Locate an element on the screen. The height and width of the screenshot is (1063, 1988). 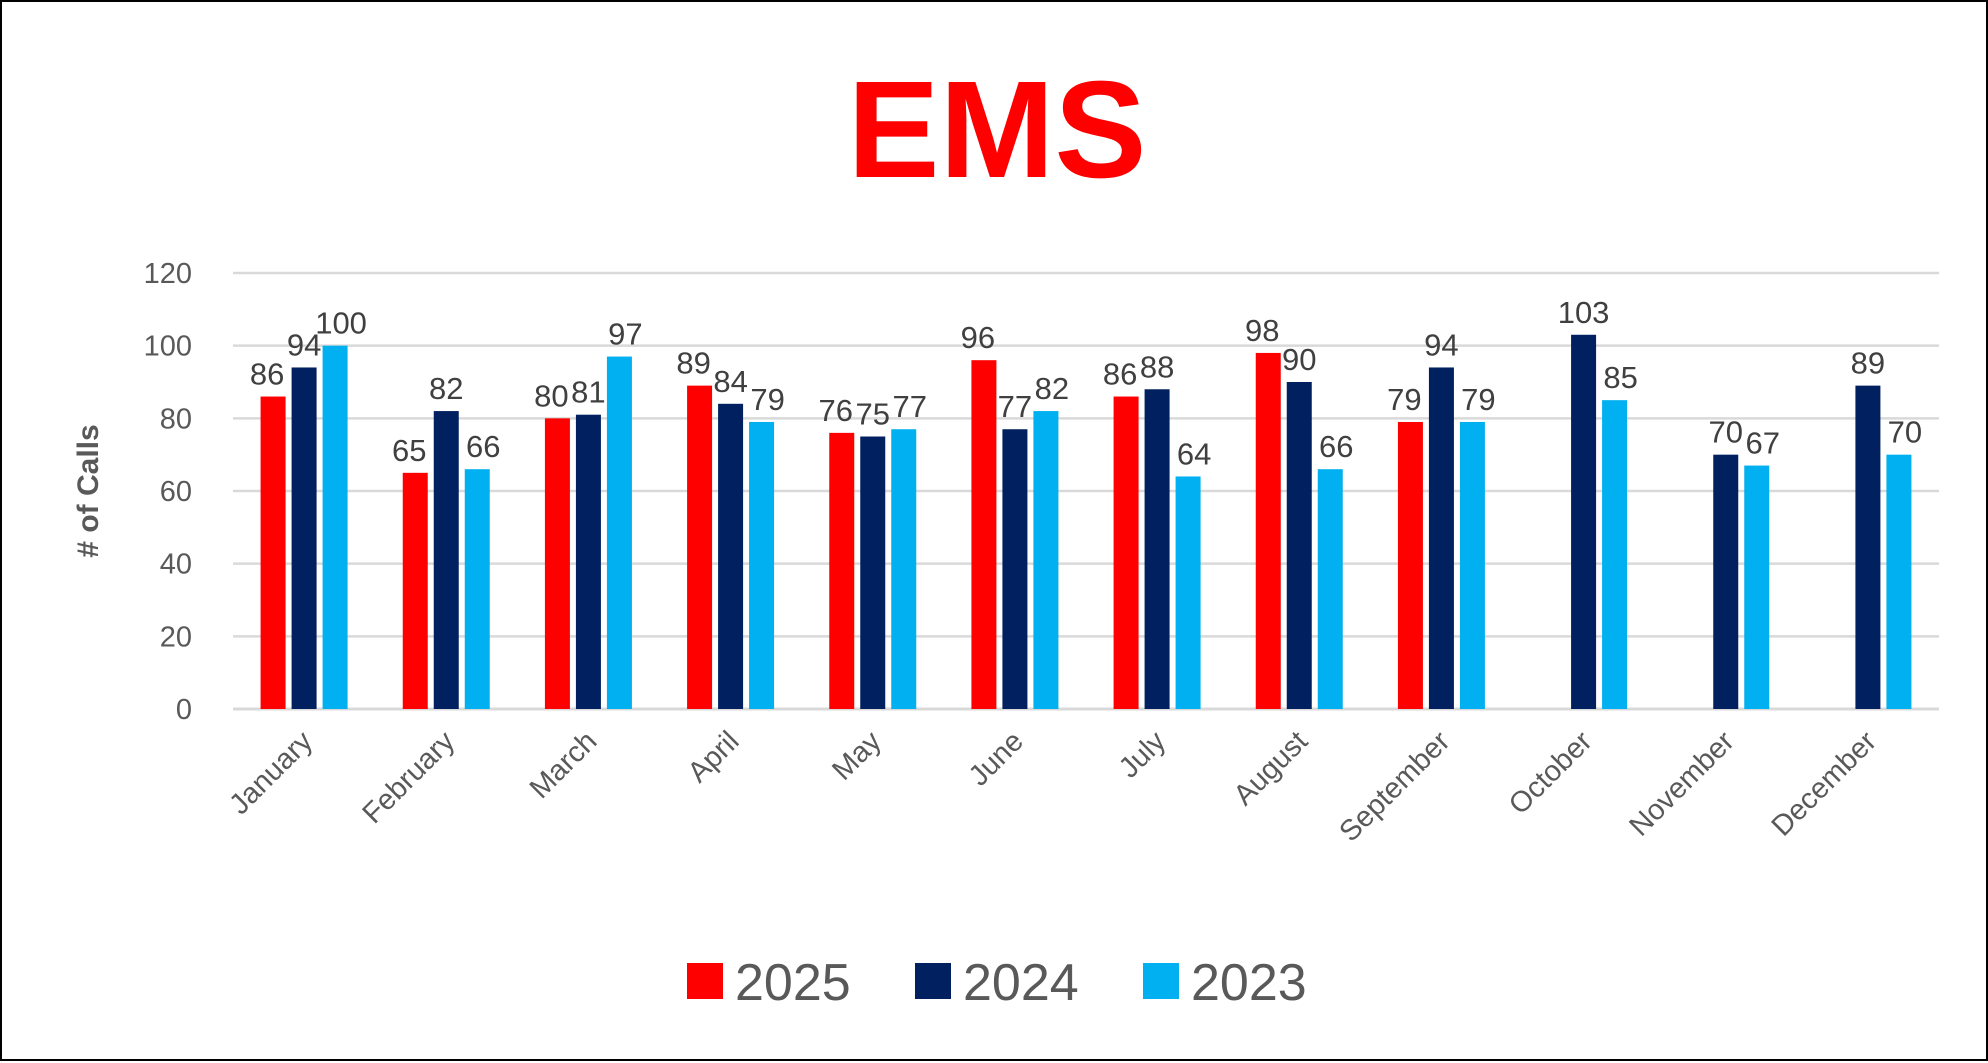
data-label: 75 is located at coordinates (873, 414).